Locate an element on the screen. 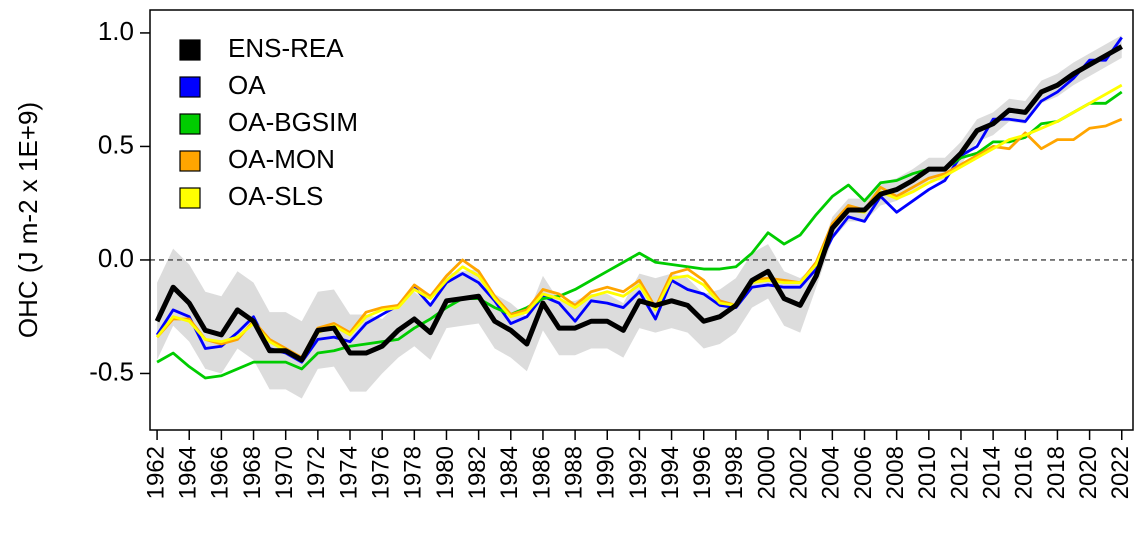 Image resolution: width=1137 pixels, height=536 pixels. x-tick-label: 2018 is located at coordinates (1056, 472).